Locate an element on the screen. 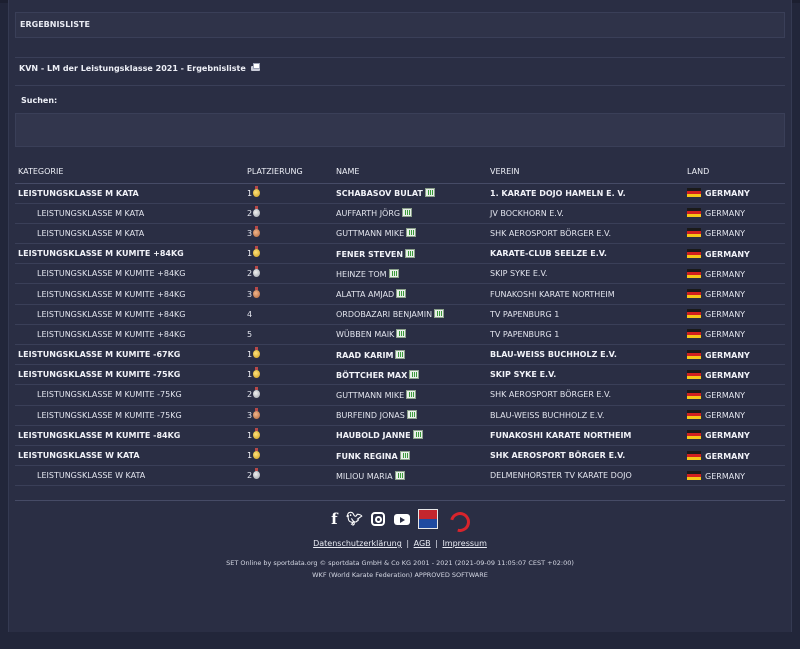 This screenshot has height=649, width=800. youtube-icon is located at coordinates (401, 519).